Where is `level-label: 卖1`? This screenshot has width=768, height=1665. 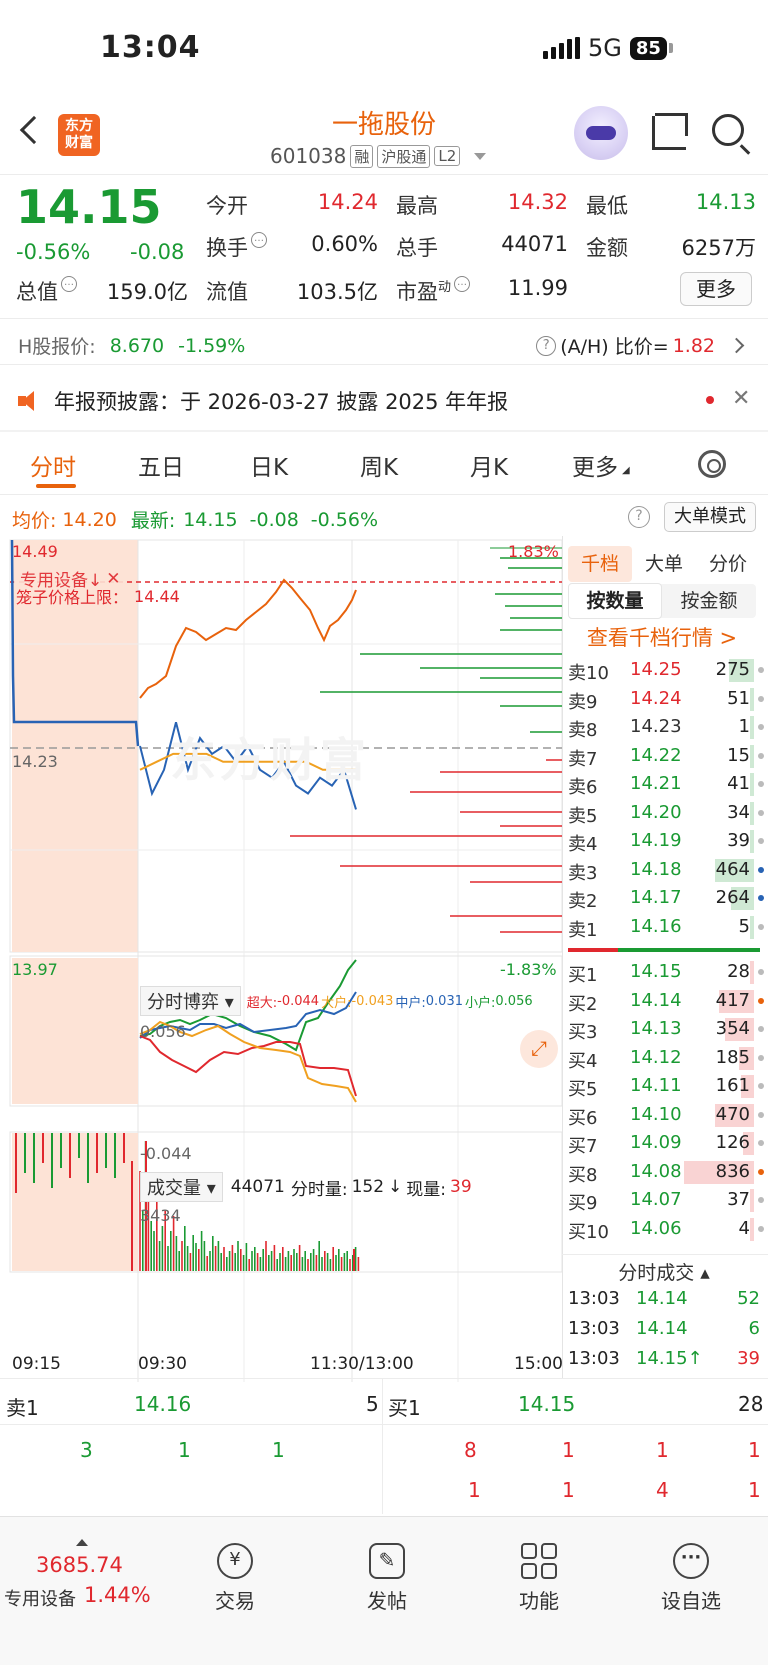
level-label: 卖1 is located at coordinates (583, 930).